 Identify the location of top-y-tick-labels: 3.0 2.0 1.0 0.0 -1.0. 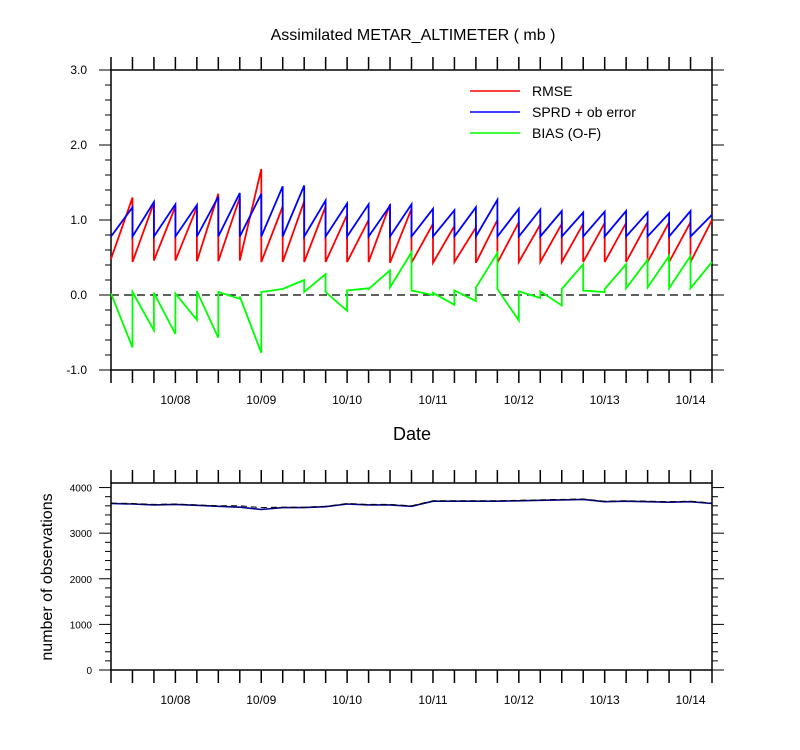
(76, 220).